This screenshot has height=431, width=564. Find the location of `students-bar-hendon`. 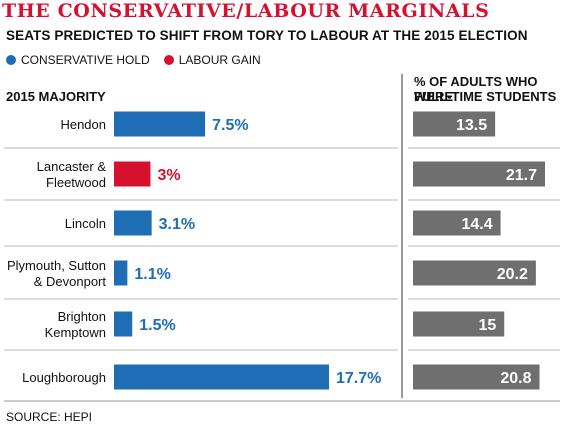

students-bar-hendon is located at coordinates (454, 124).